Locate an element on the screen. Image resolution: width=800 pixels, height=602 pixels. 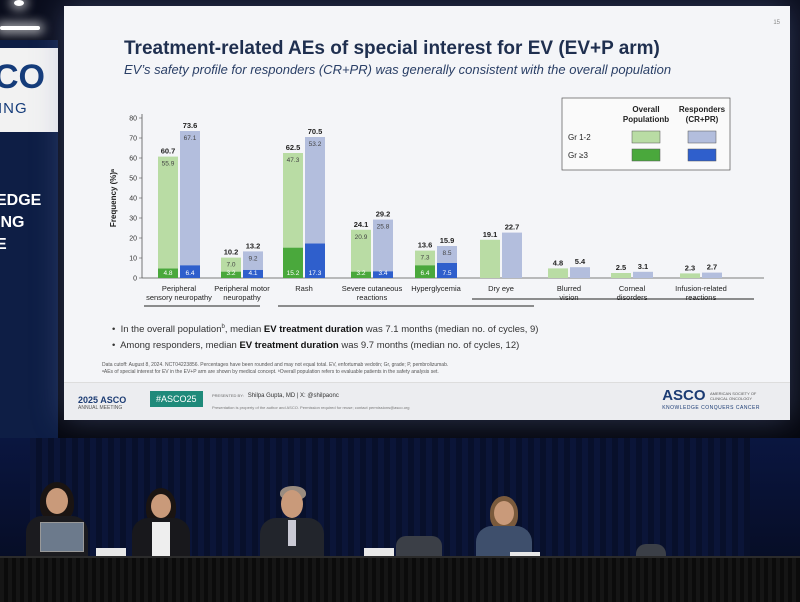
responders-gr12-label: 8.5 is located at coordinates (446, 253).